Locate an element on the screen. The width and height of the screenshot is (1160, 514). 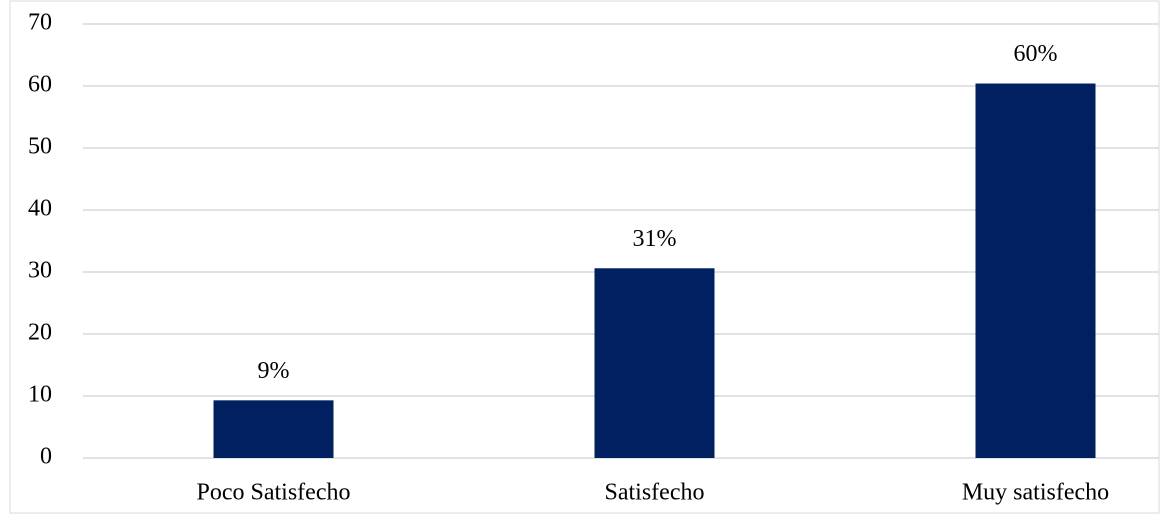
y-tick-label: 40 is located at coordinates (40, 209).